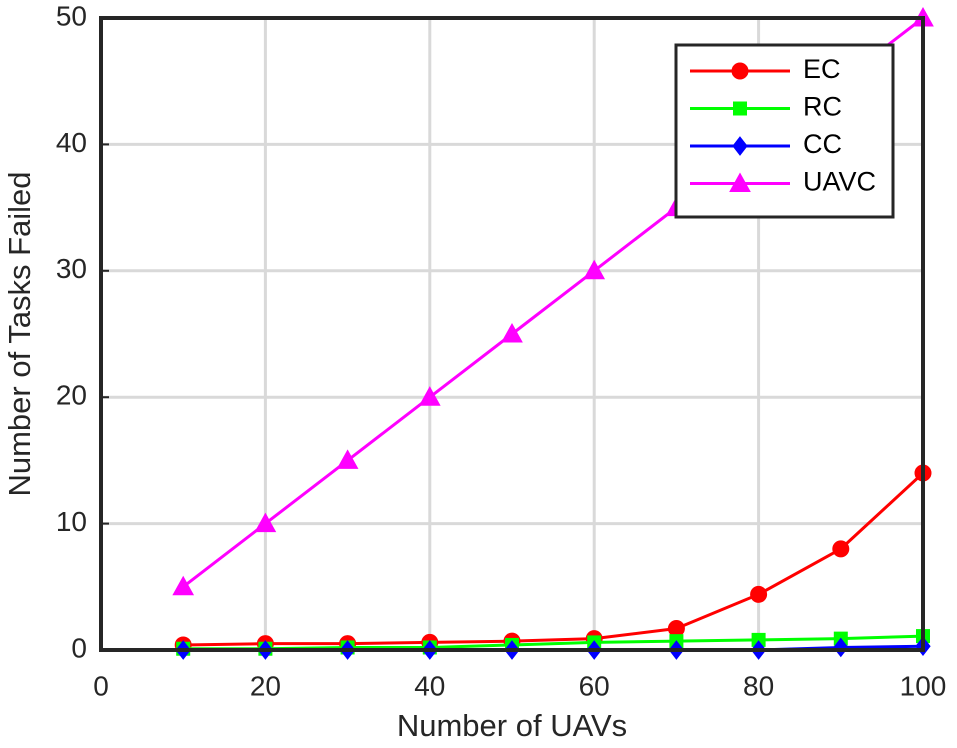 The image size is (957, 748). What do you see at coordinates (839, 182) in the screenshot?
I see `legend-label: UAVC` at bounding box center [839, 182].